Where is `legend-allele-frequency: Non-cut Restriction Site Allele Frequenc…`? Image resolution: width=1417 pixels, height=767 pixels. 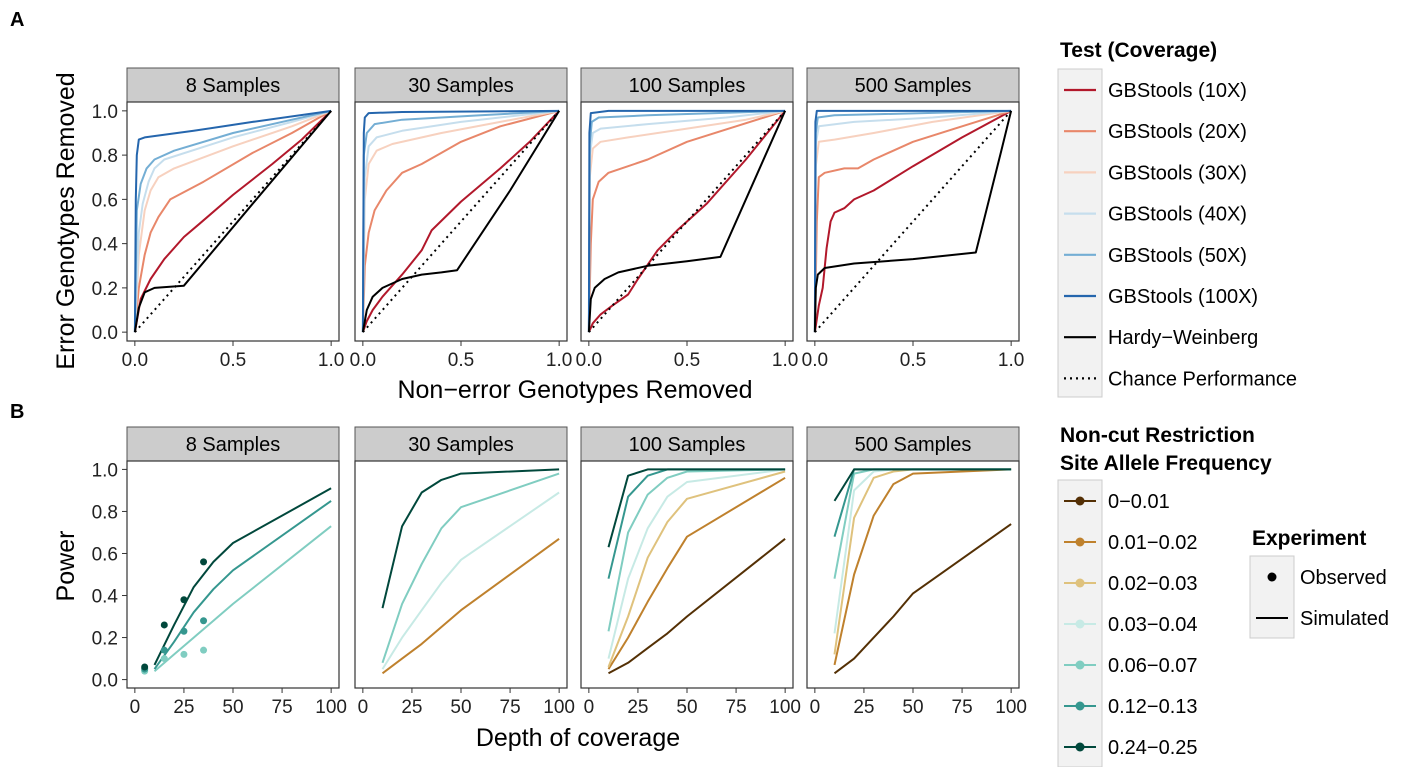
legend-allele-frequency: Non-cut Restriction Site Allele Frequenc… is located at coordinates (1164, 595).